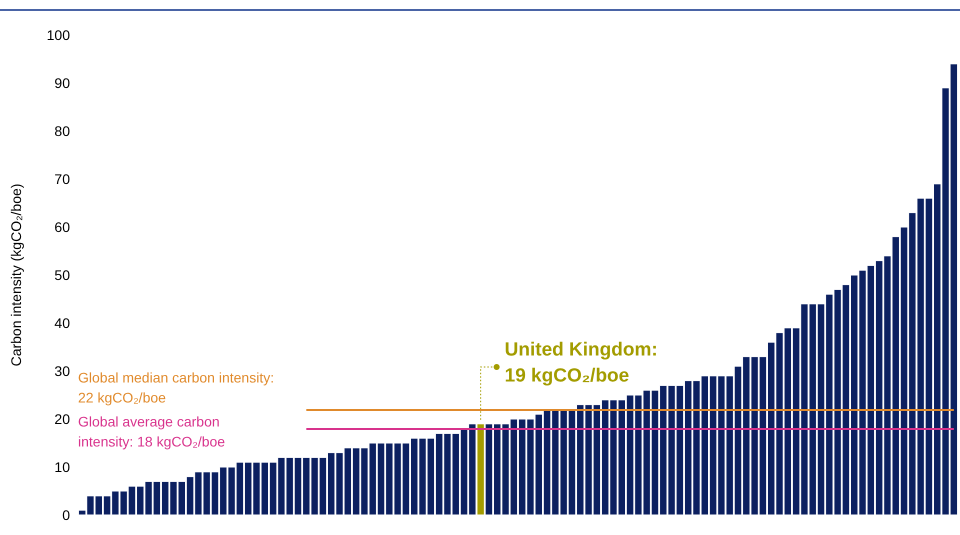 The image size is (960, 535). Describe the element at coordinates (16, 275) in the screenshot. I see `y-axis-title: Carbon intensity (kgCO₂/boe)` at that location.